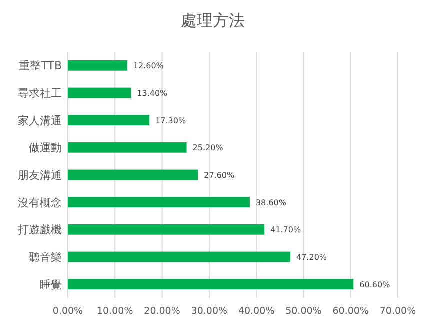 The width and height of the screenshot is (426, 325). Describe the element at coordinates (40, 66) in the screenshot. I see `y-tick-label: 重整TTB` at that location.